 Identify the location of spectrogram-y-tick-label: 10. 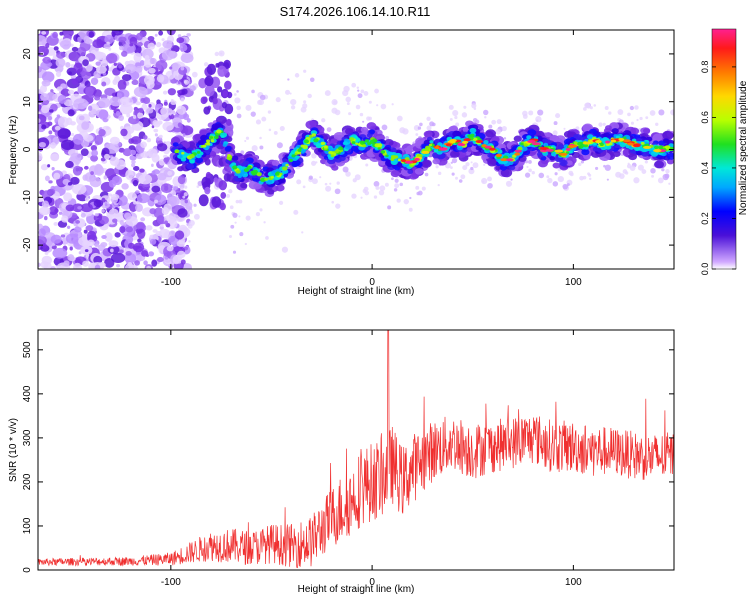
(27, 102).